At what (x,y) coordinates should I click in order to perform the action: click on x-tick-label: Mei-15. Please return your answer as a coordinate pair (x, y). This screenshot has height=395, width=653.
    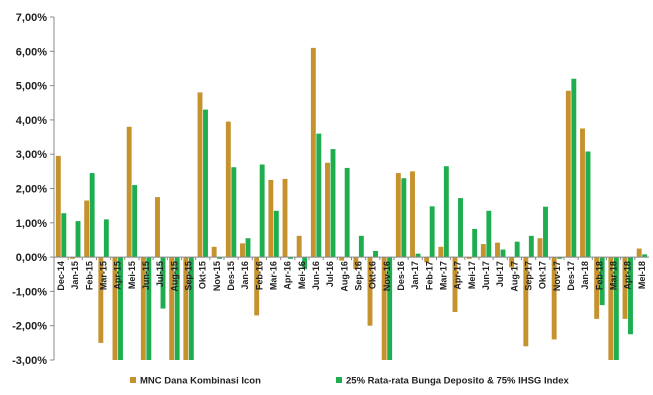
    Looking at the image, I should click on (132, 275).